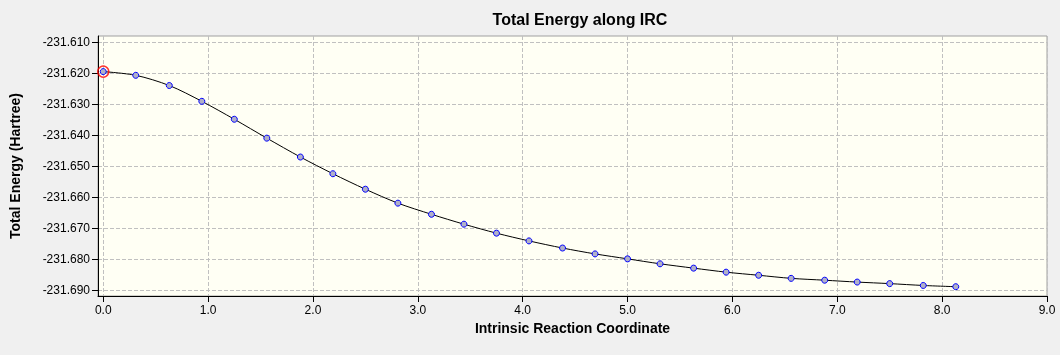 This screenshot has height=355, width=1060. Describe the element at coordinates (66, 227) in the screenshot. I see `y-tick-label: -231.670` at that location.